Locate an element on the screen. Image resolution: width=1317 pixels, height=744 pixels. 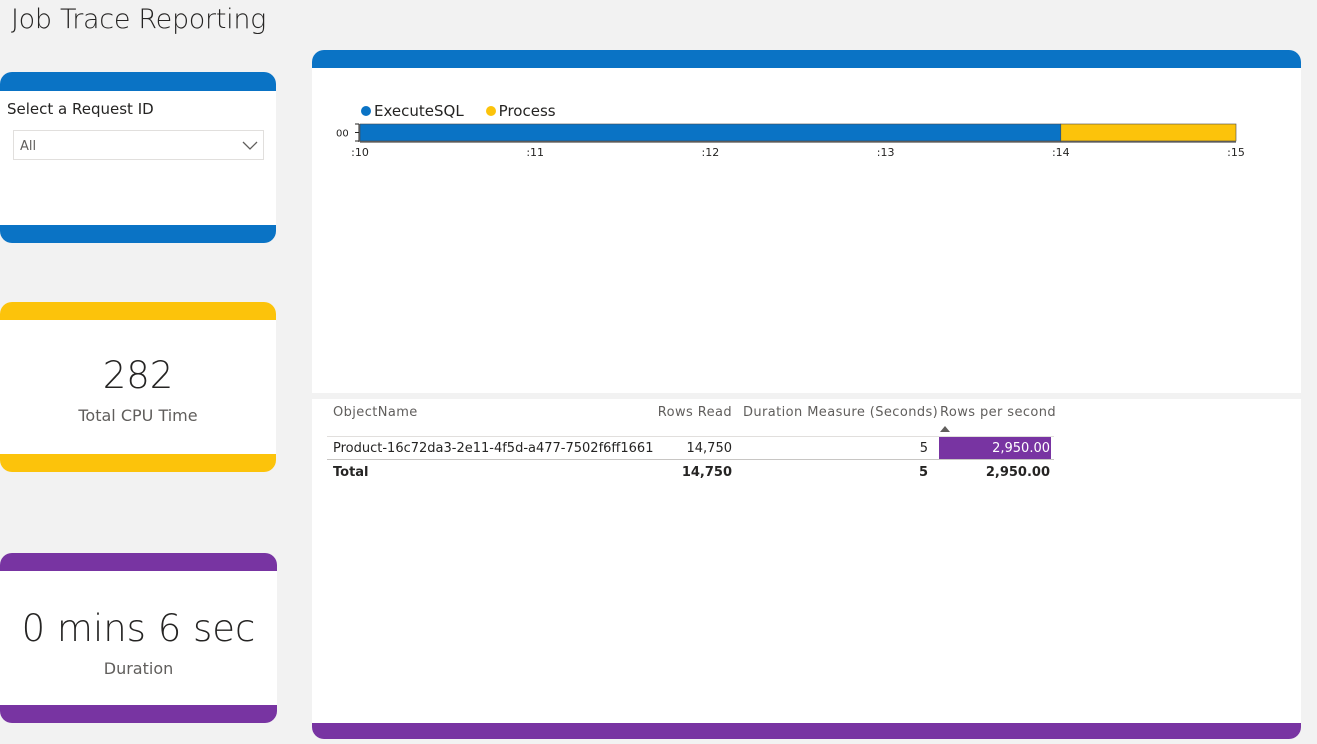
x-tick-label: :15 is located at coordinates (1236, 152).